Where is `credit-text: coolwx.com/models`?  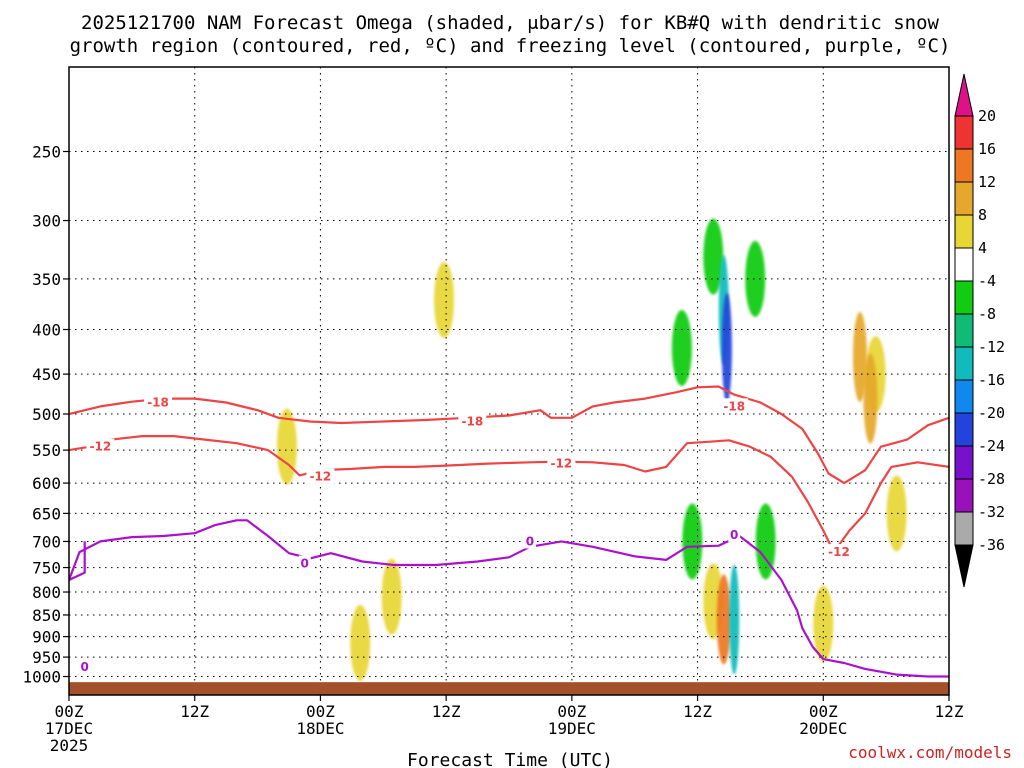 credit-text: coolwx.com/models is located at coordinates (930, 752).